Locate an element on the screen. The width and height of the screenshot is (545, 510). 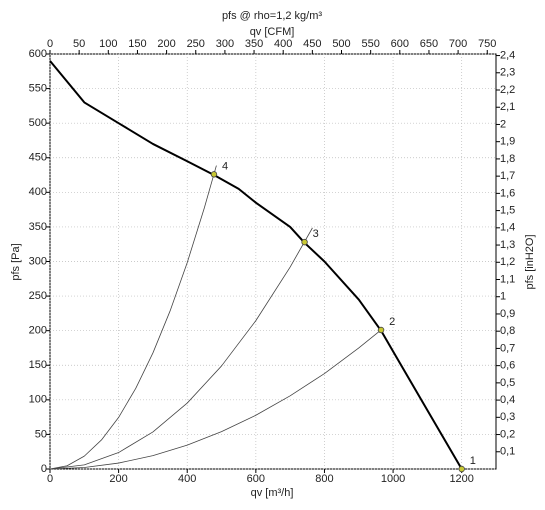
point-label: 1 is located at coordinates (473, 461).